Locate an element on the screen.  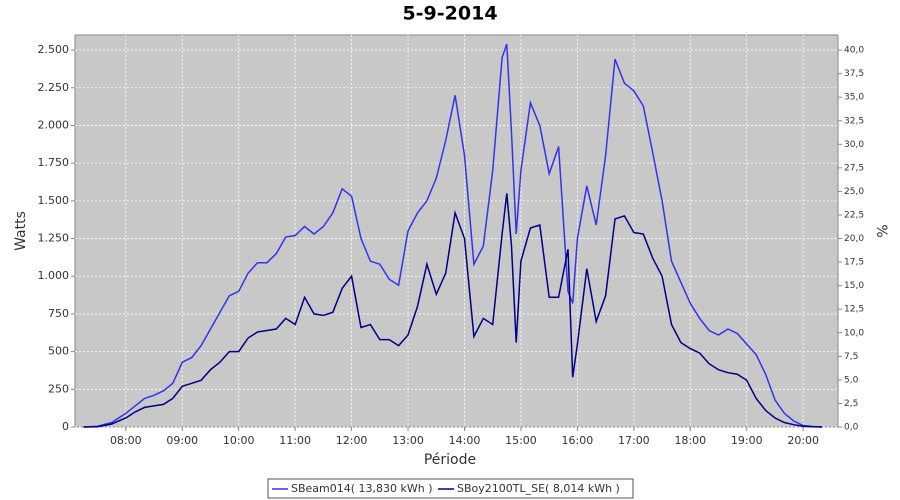
y-tick-label: 1.500 is located at coordinates (54, 200).